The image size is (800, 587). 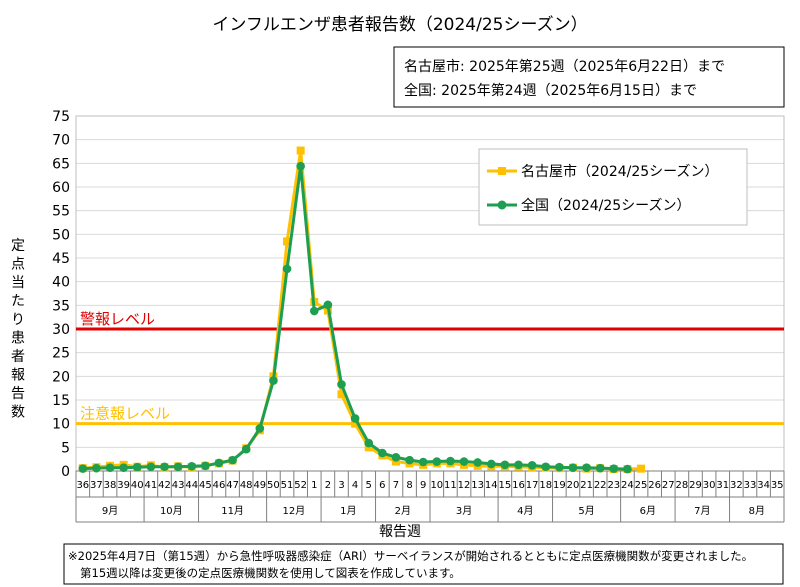 What do you see at coordinates (502, 205) in the screenshot?
I see `legend-national-marker` at bounding box center [502, 205].